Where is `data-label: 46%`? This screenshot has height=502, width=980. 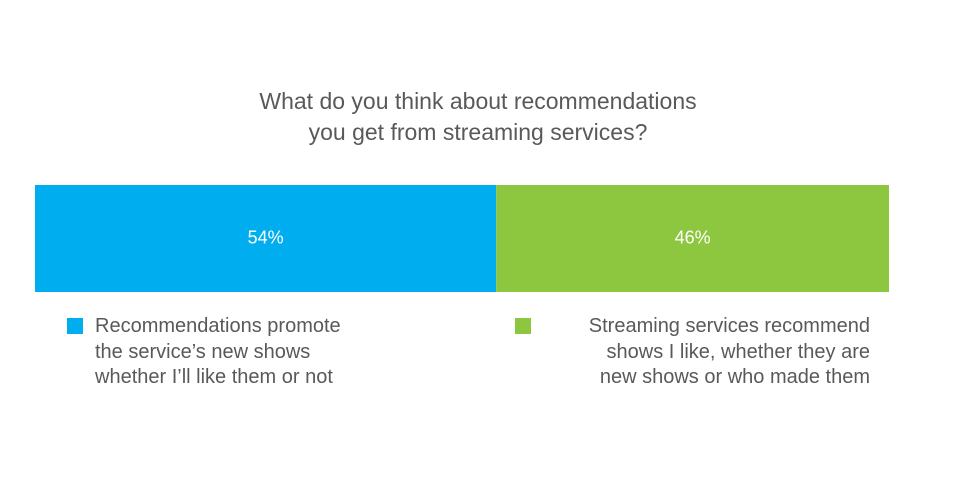
data-label: 46% is located at coordinates (693, 237).